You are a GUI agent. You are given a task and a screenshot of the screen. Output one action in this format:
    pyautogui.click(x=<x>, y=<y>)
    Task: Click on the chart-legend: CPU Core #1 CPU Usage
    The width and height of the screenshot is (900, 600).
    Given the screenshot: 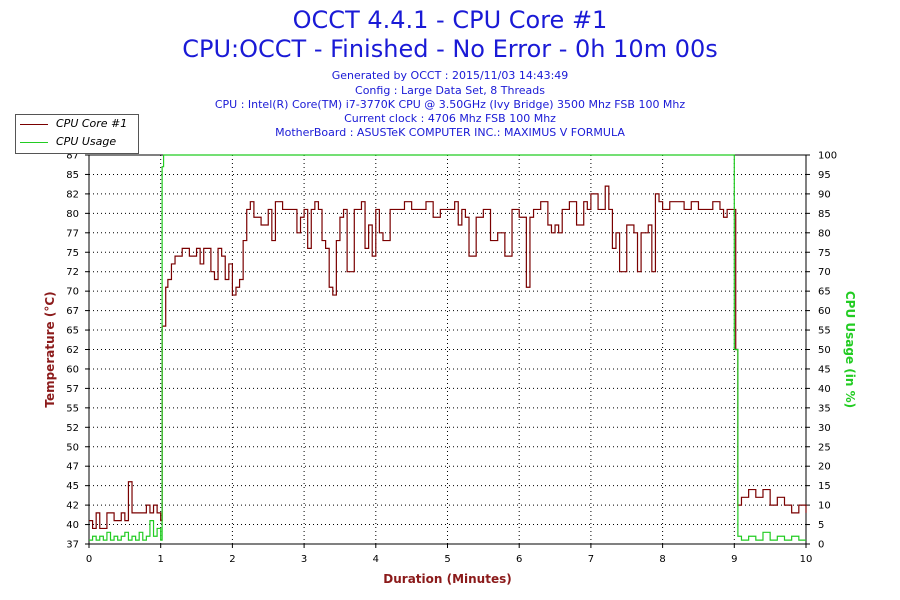 What is the action you would take?
    pyautogui.click(x=77, y=134)
    